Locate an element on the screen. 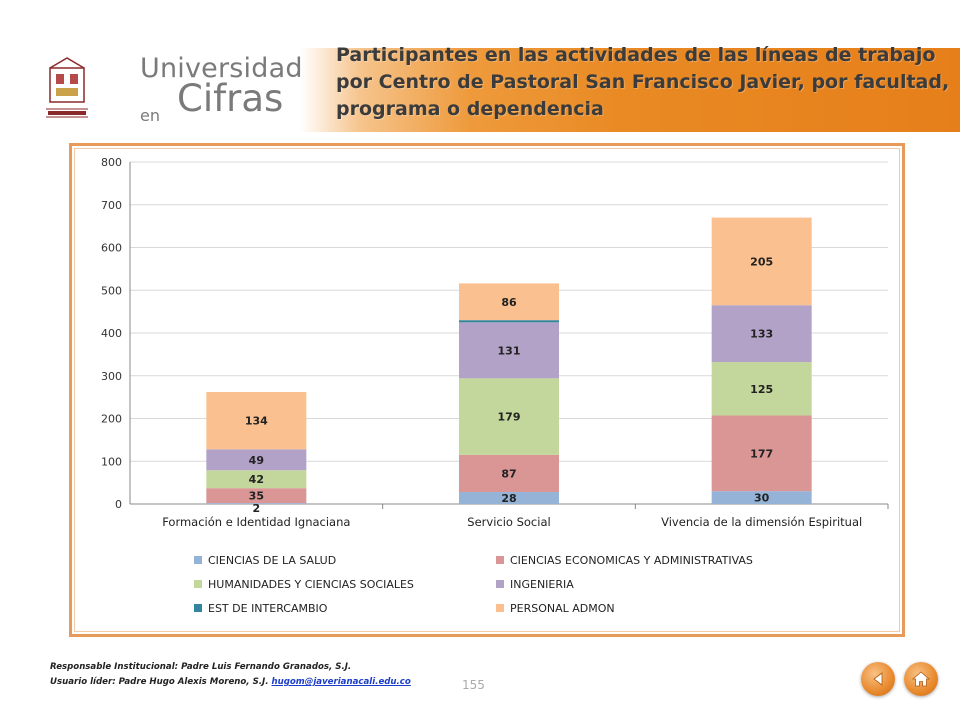 The height and width of the screenshot is (720, 960). data-label: 49 is located at coordinates (256, 460).